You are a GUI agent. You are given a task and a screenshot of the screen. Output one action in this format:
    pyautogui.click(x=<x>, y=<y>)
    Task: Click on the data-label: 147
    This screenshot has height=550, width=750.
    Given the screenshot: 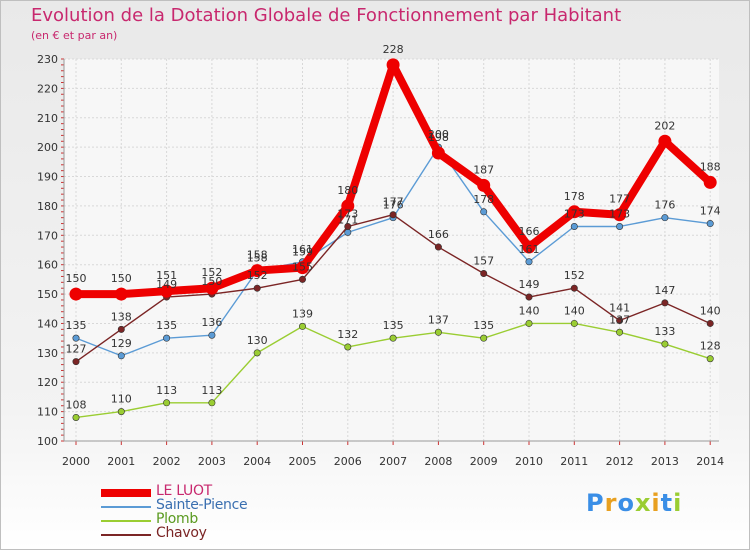 What is the action you would take?
    pyautogui.click(x=664, y=290)
    